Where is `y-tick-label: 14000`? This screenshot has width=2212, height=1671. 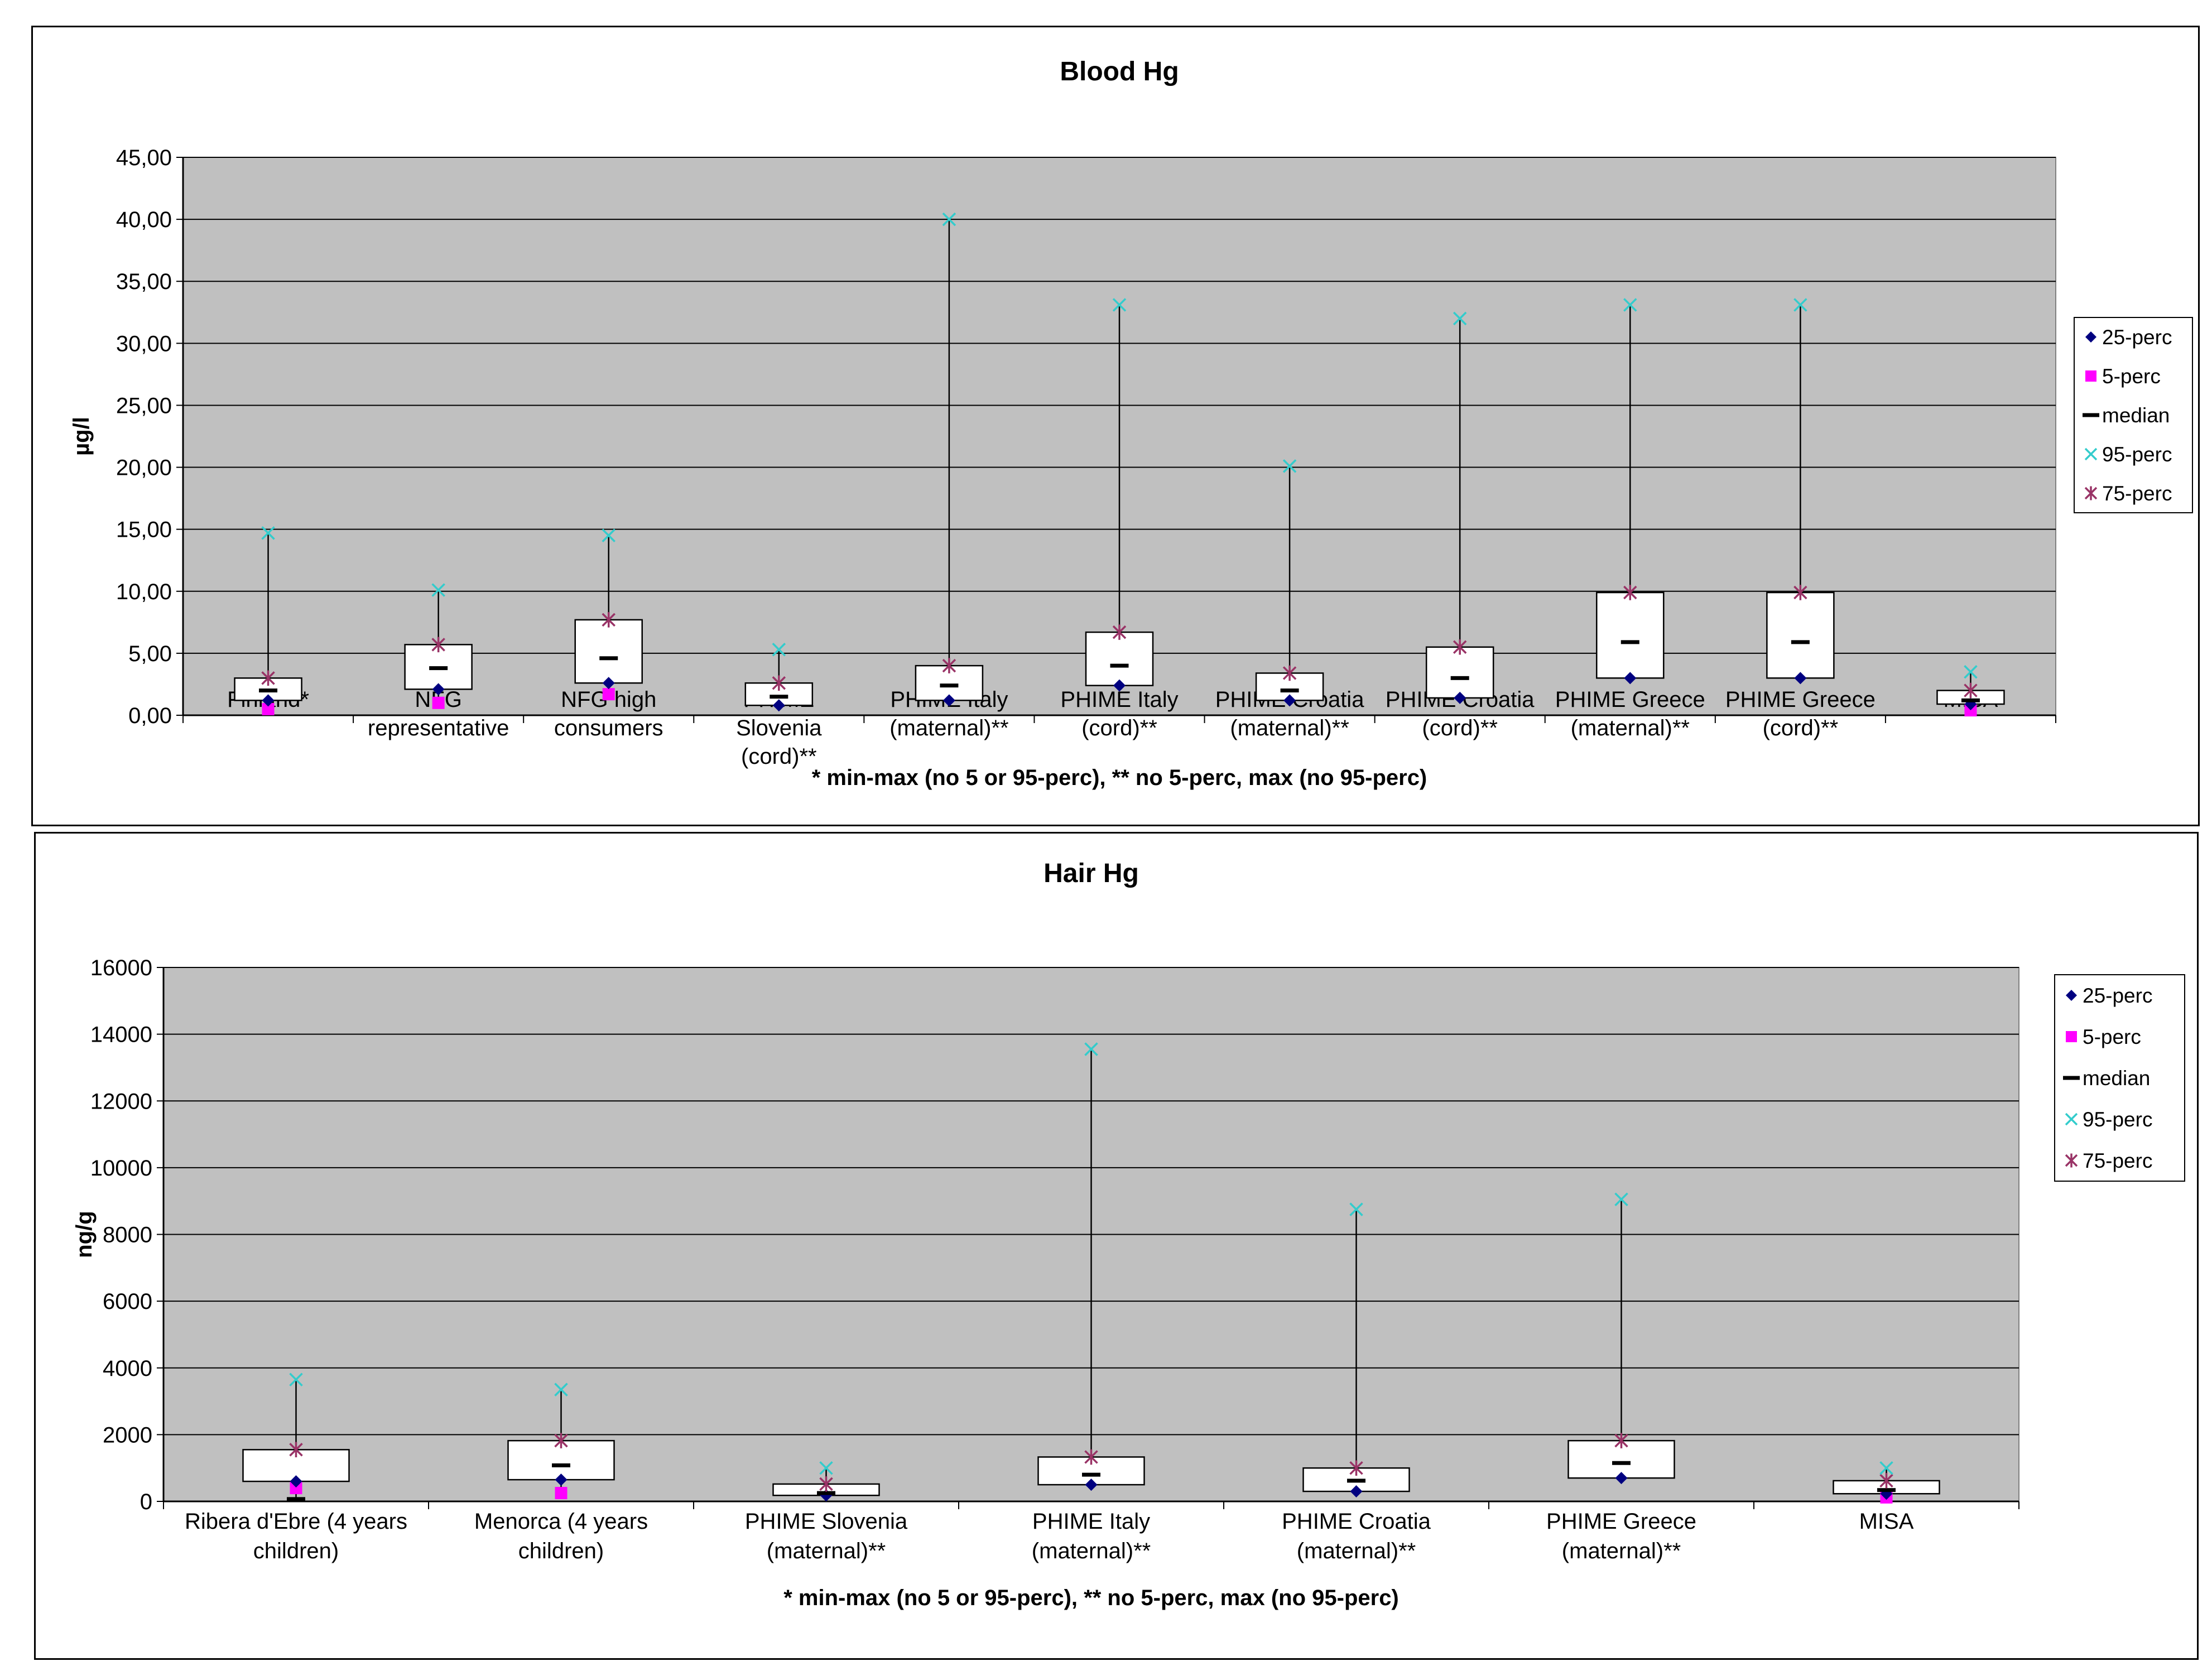
y-tick-label: 14000 is located at coordinates (121, 1035).